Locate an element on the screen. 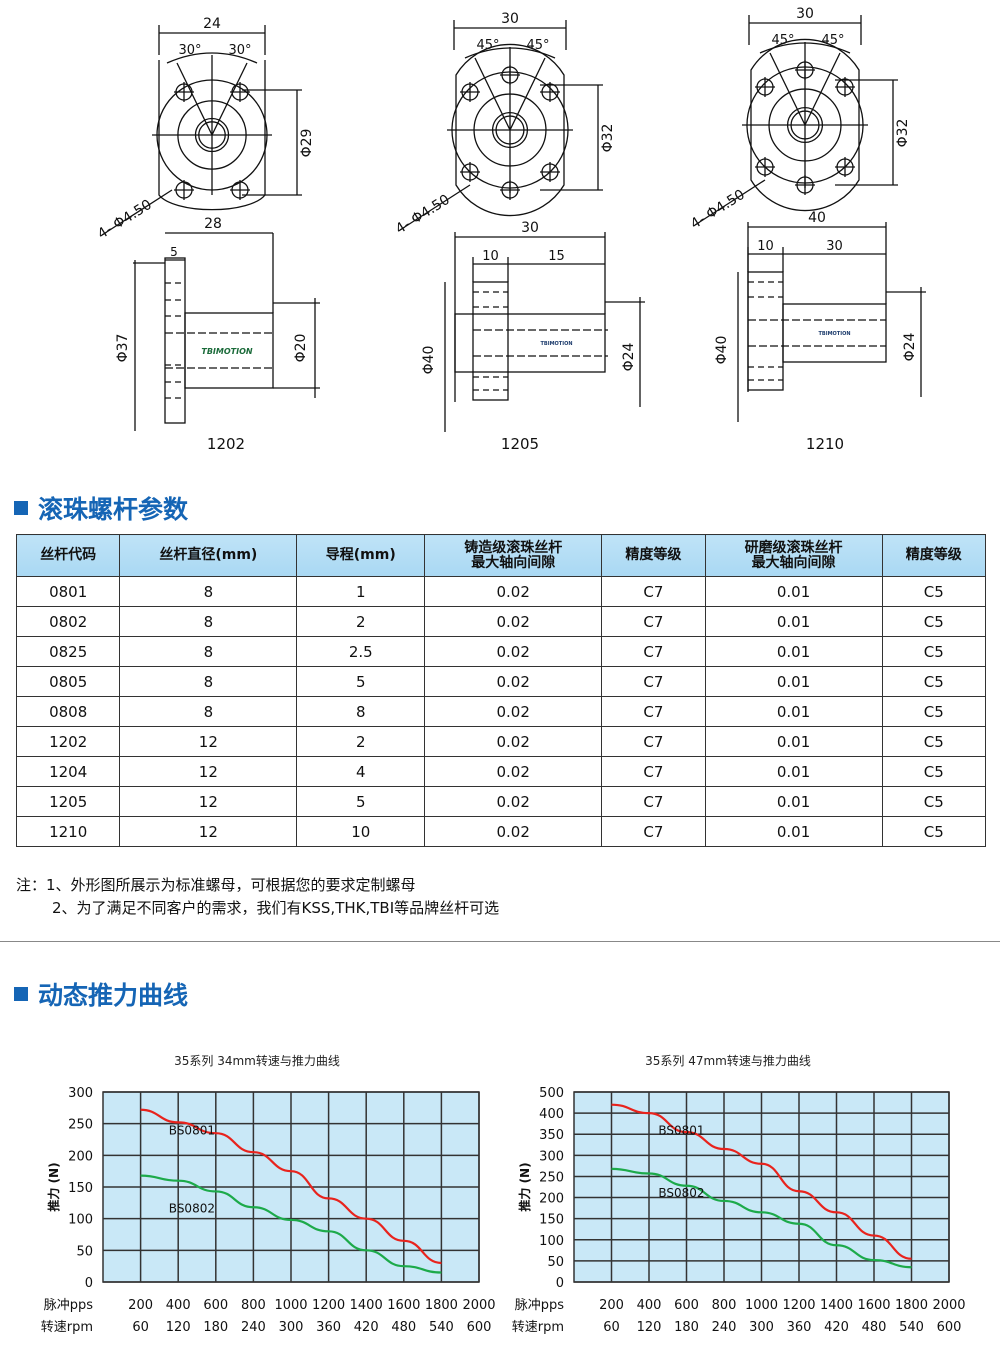  y-tick-label: 100 is located at coordinates (551, 1241).